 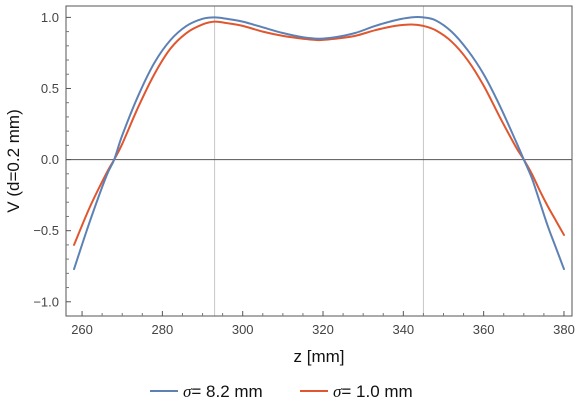 What do you see at coordinates (46, 301) in the screenshot?
I see `y-tick-label: −1.0` at bounding box center [46, 301].